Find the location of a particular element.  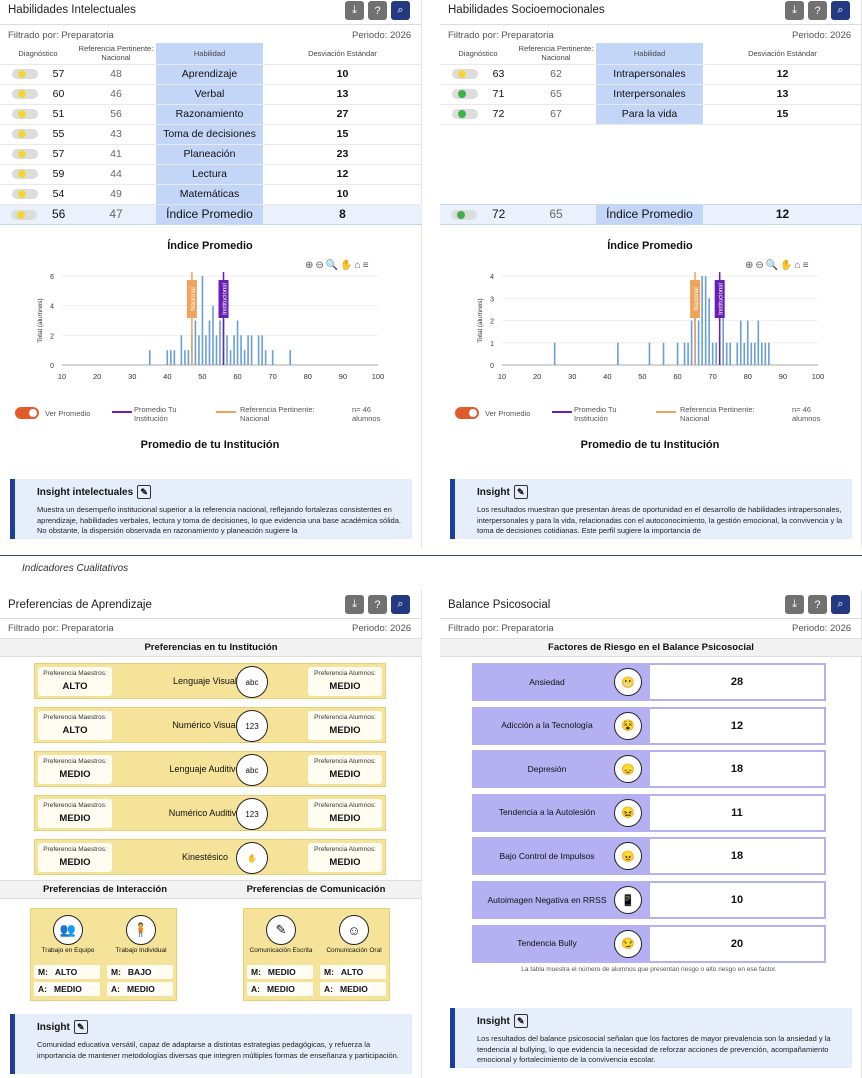

eye-icon: abc is located at coordinates (252, 770).